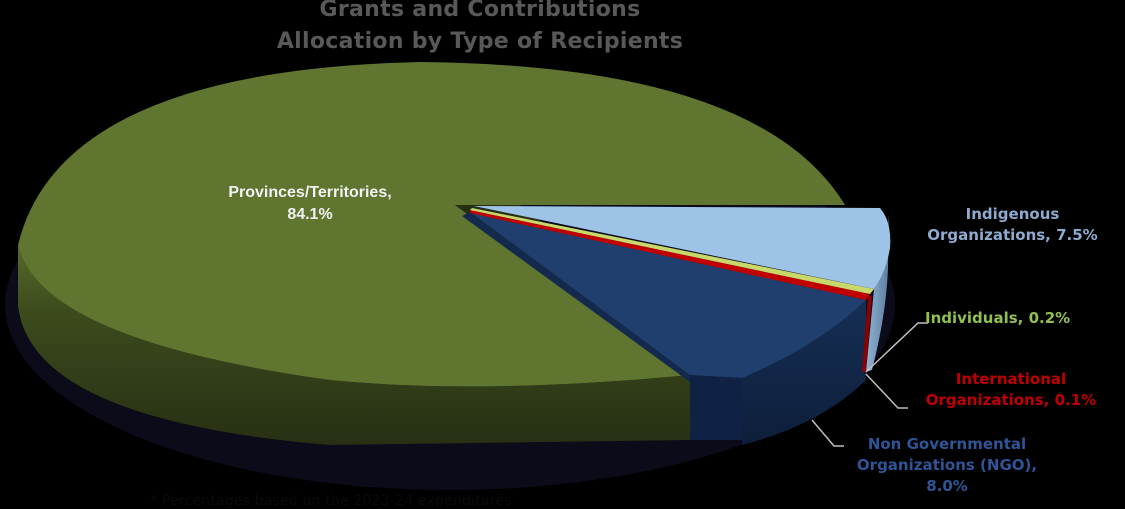 This screenshot has height=509, width=1125. What do you see at coordinates (947, 444) in the screenshot?
I see `label-ngo-name: Non Governmental` at bounding box center [947, 444].